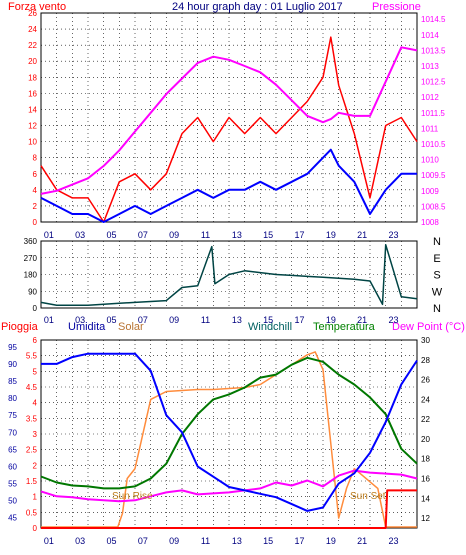 Image resolution: width=466 pixels, height=555 pixels. I want to click on pressure-tick-label: 1013.5, so click(433, 50).